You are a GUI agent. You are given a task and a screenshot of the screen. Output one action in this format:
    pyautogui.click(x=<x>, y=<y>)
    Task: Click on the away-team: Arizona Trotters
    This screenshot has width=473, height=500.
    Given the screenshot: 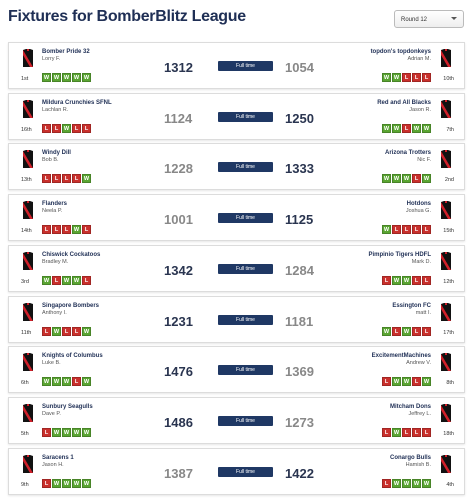 What is the action you would take?
    pyautogui.click(x=407, y=153)
    